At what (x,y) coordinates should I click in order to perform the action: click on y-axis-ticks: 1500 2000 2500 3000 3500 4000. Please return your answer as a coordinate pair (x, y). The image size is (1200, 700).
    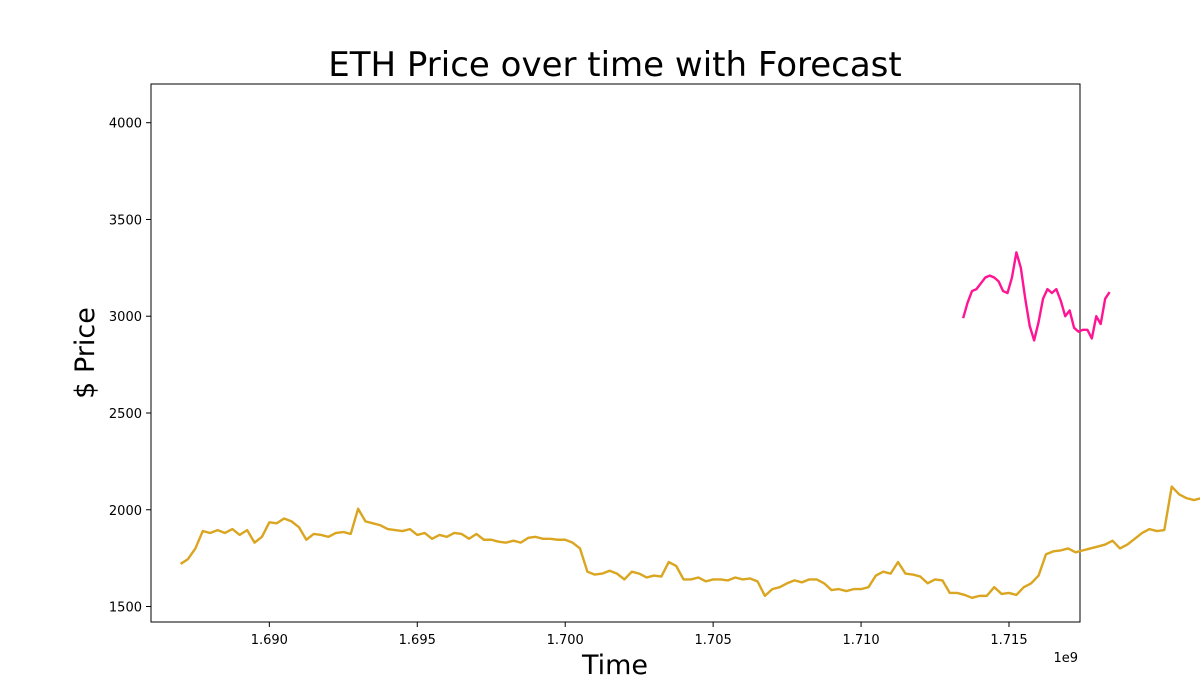
    Looking at the image, I should click on (130, 366).